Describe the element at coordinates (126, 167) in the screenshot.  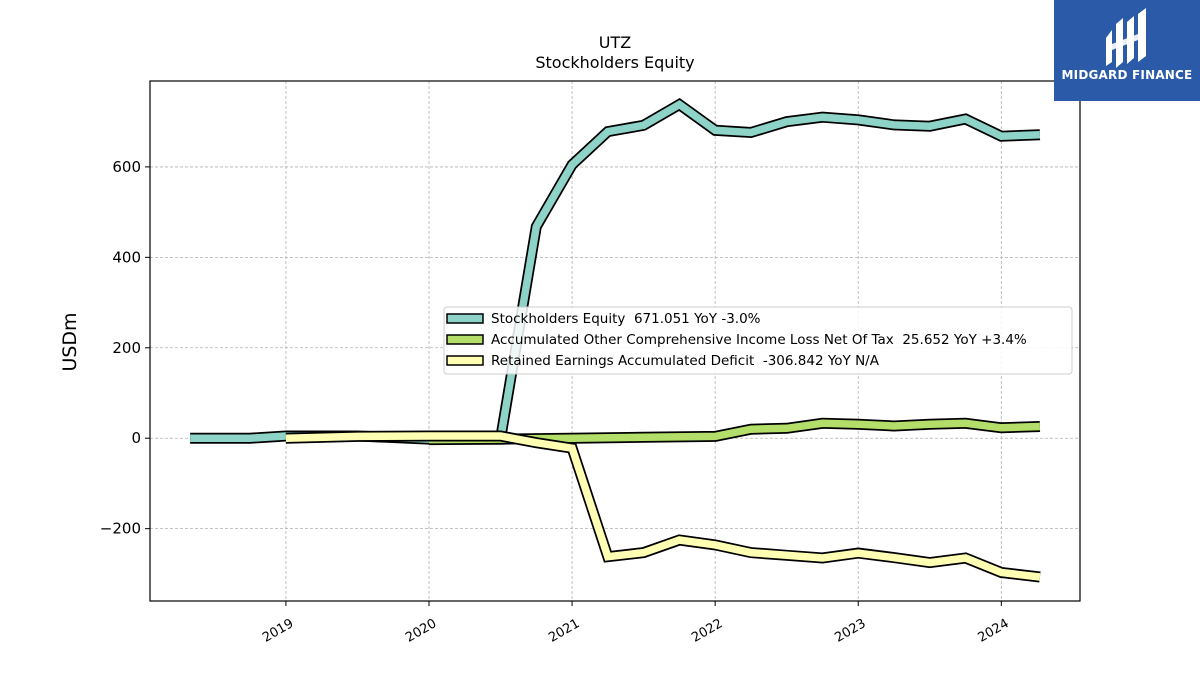
I see `y-tick-label: 600` at that location.